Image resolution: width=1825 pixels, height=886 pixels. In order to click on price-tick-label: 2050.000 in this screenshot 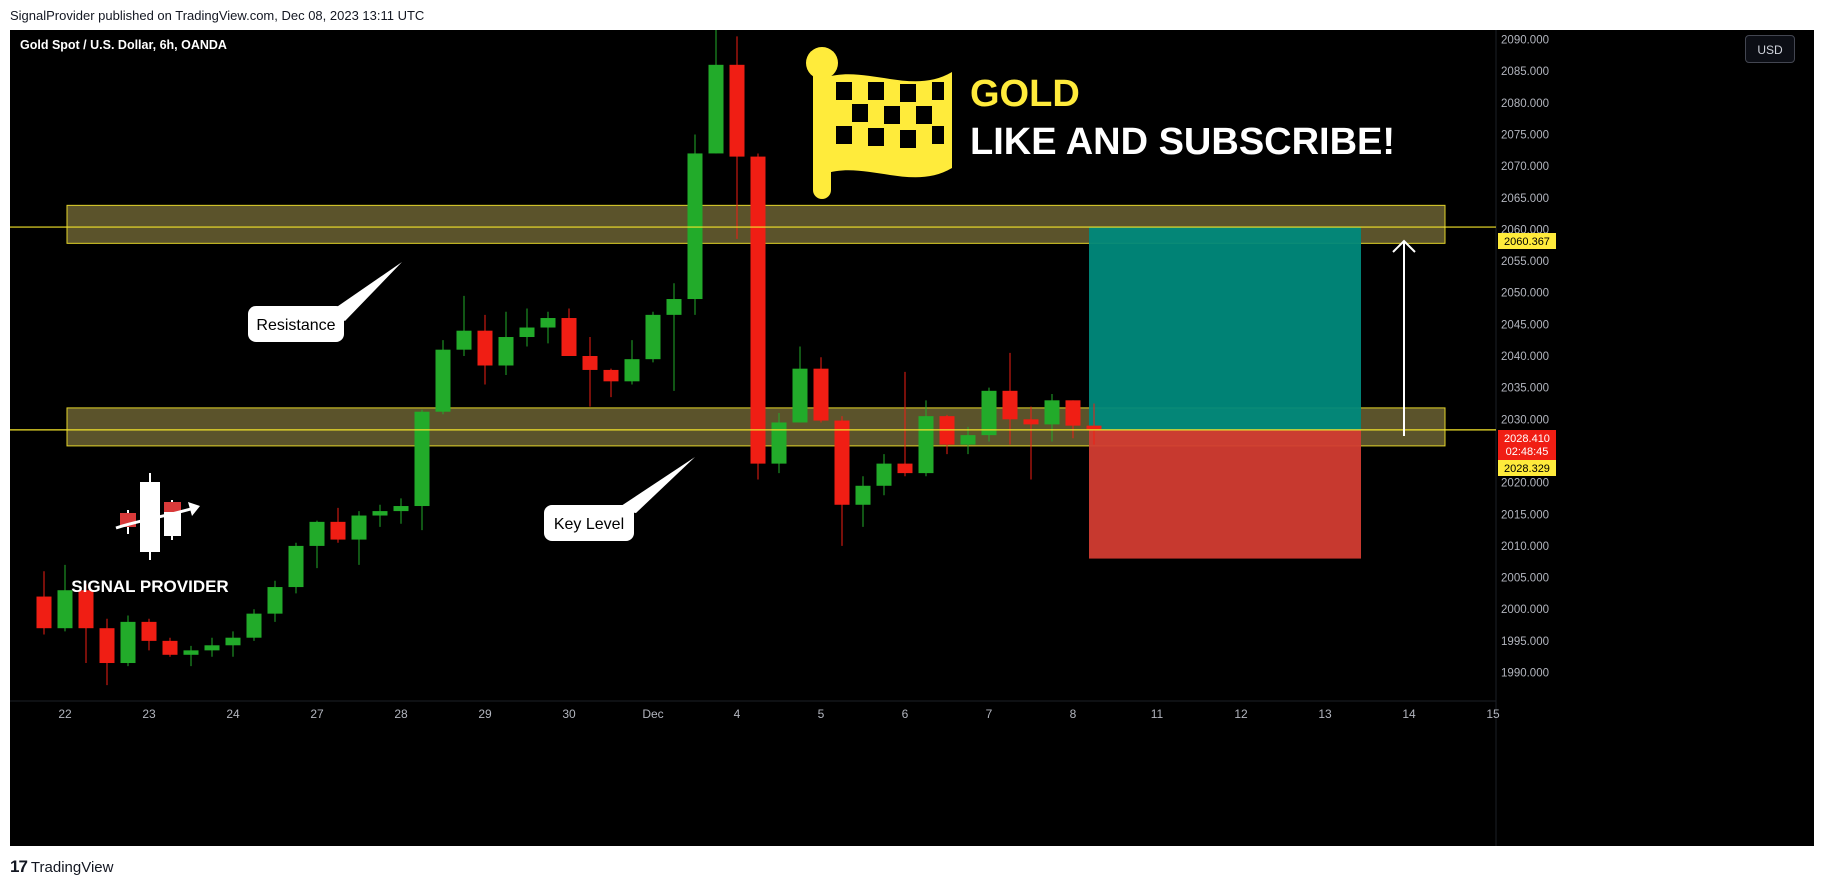, I will do `click(1525, 294)`.